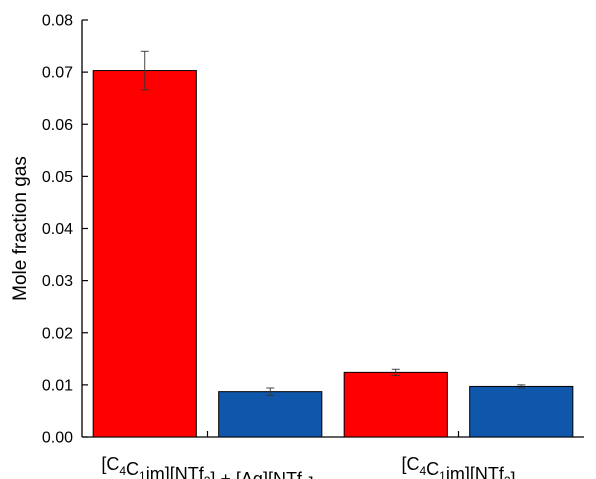  Describe the element at coordinates (57, 385) in the screenshot. I see `y-tick-label: 0.01` at that location.